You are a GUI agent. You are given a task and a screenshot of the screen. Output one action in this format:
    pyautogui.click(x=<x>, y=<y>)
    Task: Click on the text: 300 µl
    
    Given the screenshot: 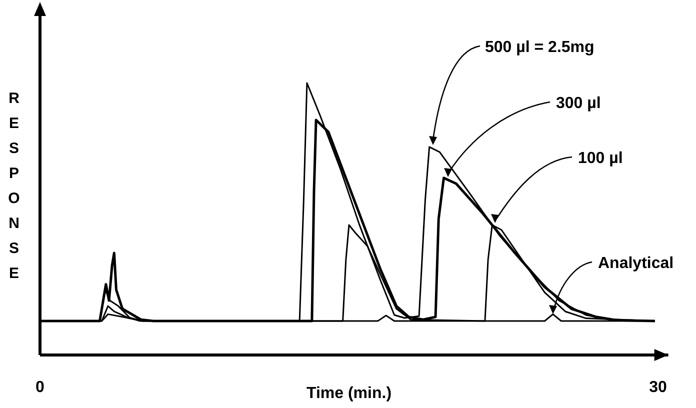 What is the action you would take?
    pyautogui.click(x=578, y=103)
    